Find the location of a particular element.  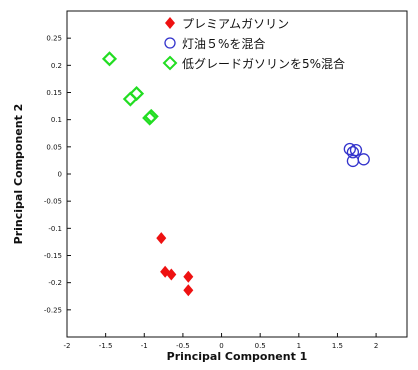

y-tick-label: 0.05 is located at coordinates (54, 147).